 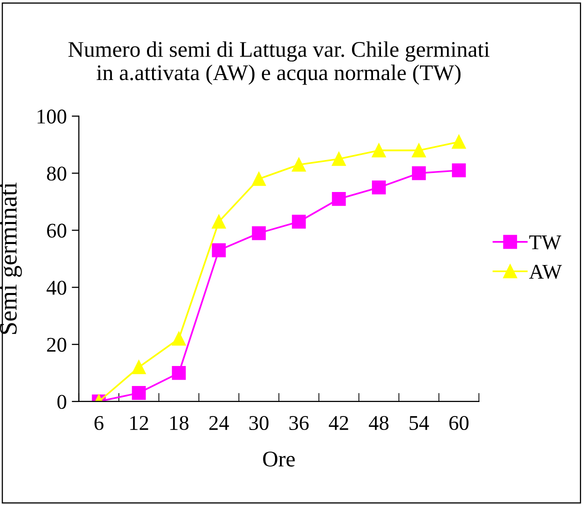 What do you see at coordinates (279, 459) in the screenshot?
I see `x-axis-title: Ore` at bounding box center [279, 459].